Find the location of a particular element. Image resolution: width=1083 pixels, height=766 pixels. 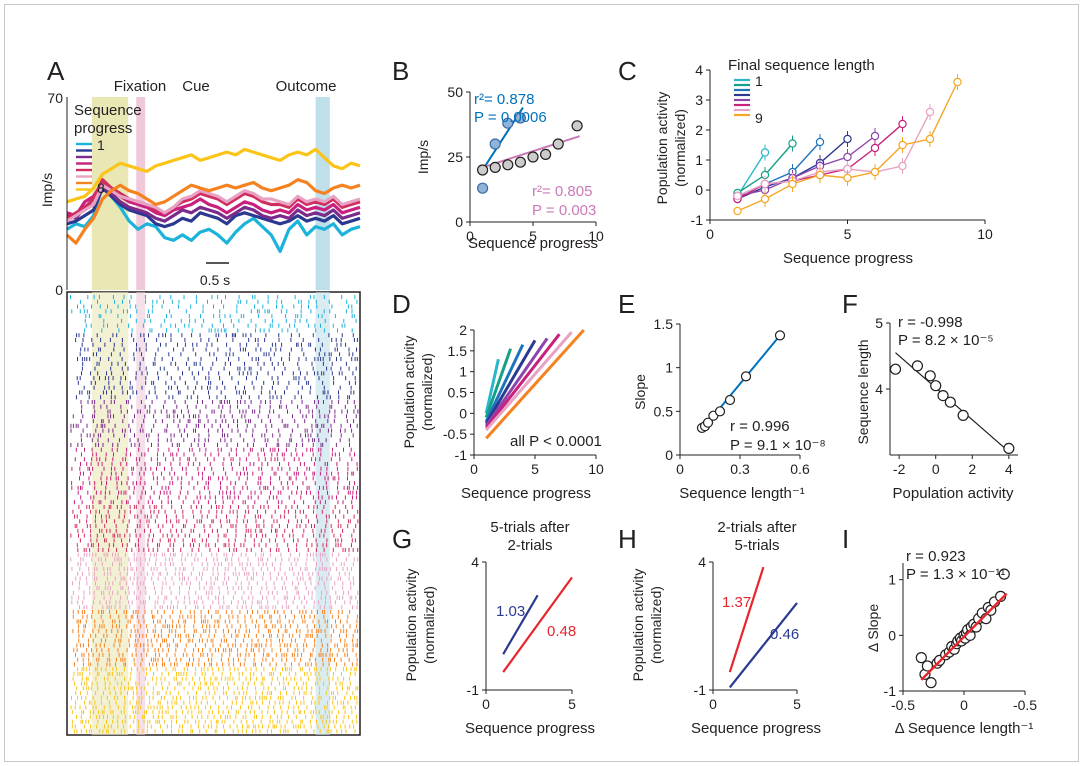

panel-e-ytick-label: 1.5 is located at coordinates (664, 324).